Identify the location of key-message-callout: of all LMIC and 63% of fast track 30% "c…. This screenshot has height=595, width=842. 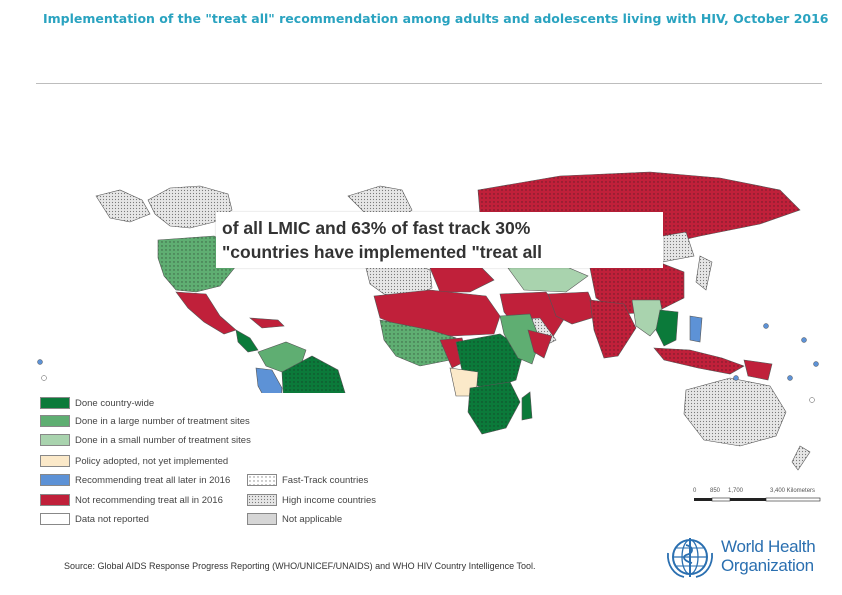
(439, 240).